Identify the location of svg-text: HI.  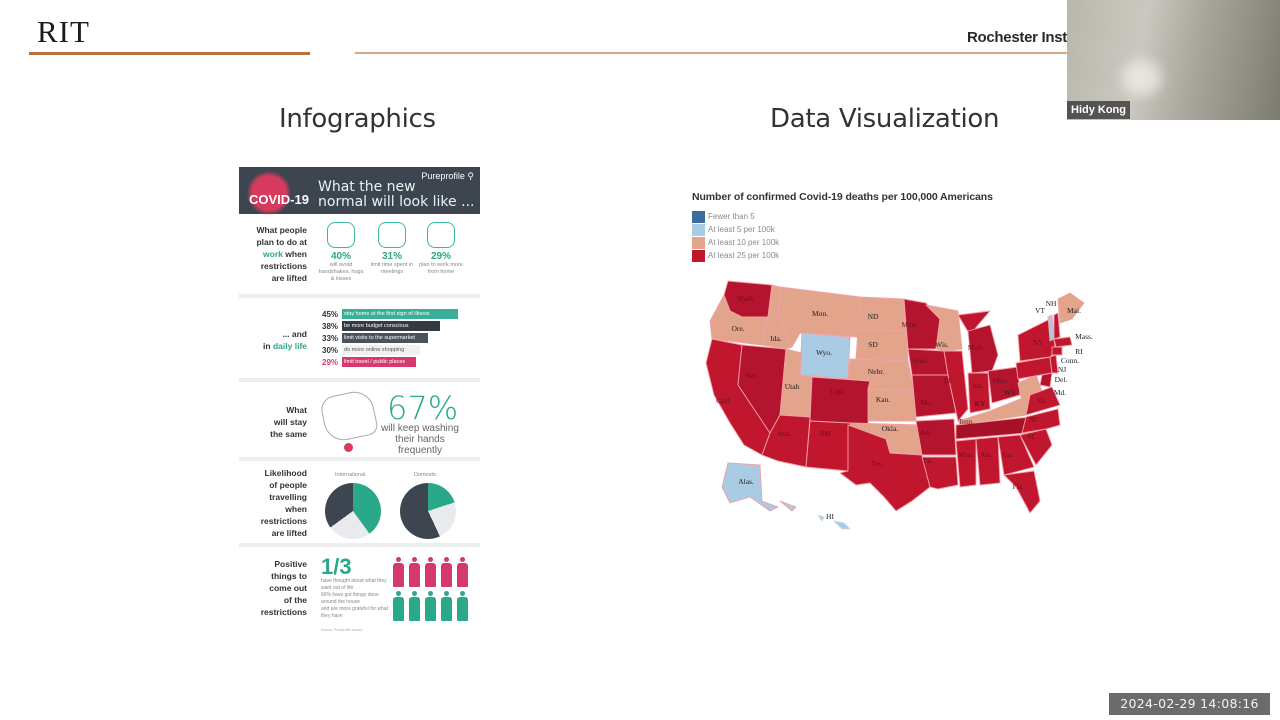
(830, 516).